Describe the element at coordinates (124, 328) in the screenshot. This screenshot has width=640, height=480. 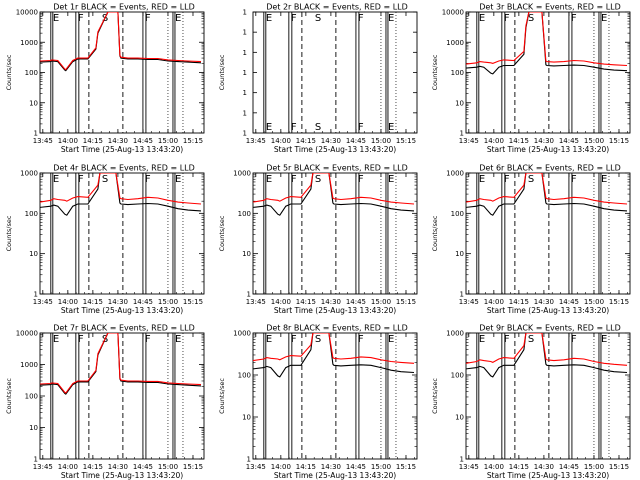
I see `panel-title: Det 7r BLACK = Events, RED = LLD` at that location.